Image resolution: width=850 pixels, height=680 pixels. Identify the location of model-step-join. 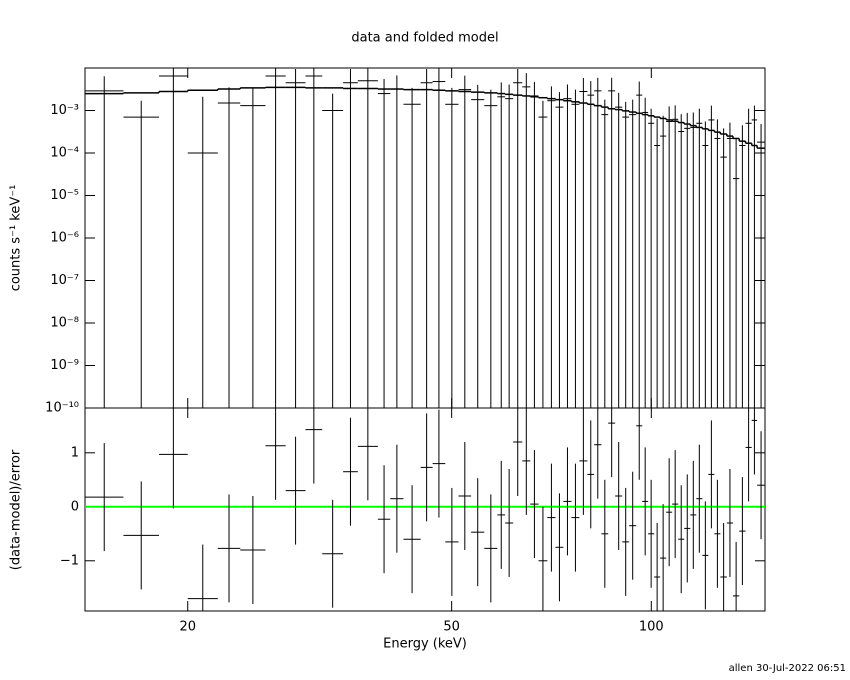
(440, 118).